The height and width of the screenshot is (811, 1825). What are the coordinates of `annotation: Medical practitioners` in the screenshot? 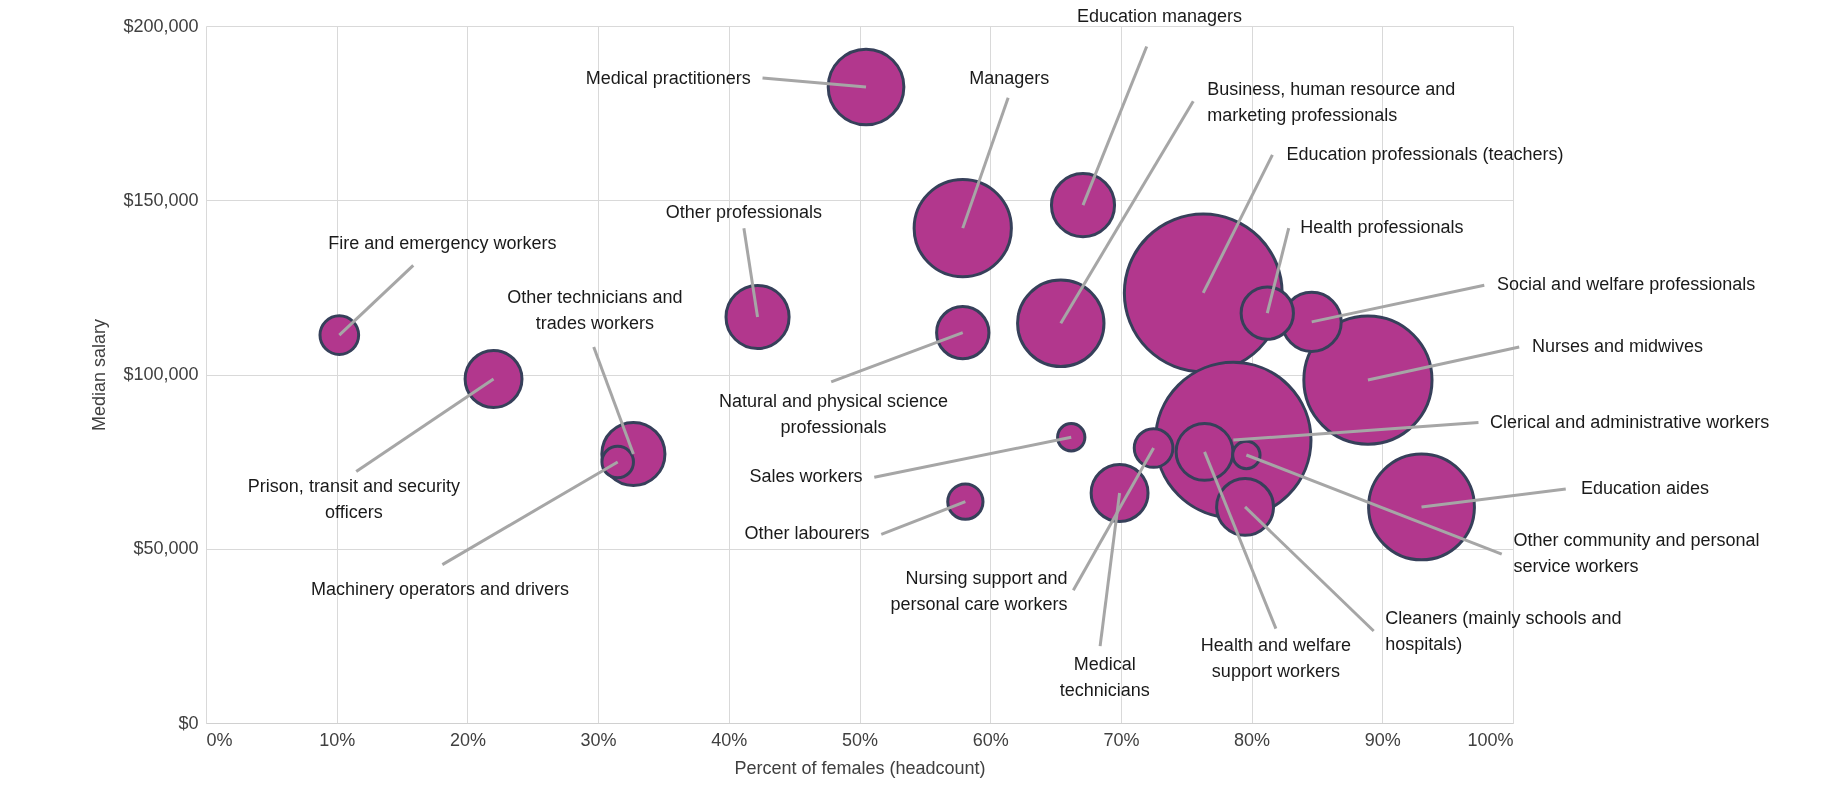 It's located at (668, 78).